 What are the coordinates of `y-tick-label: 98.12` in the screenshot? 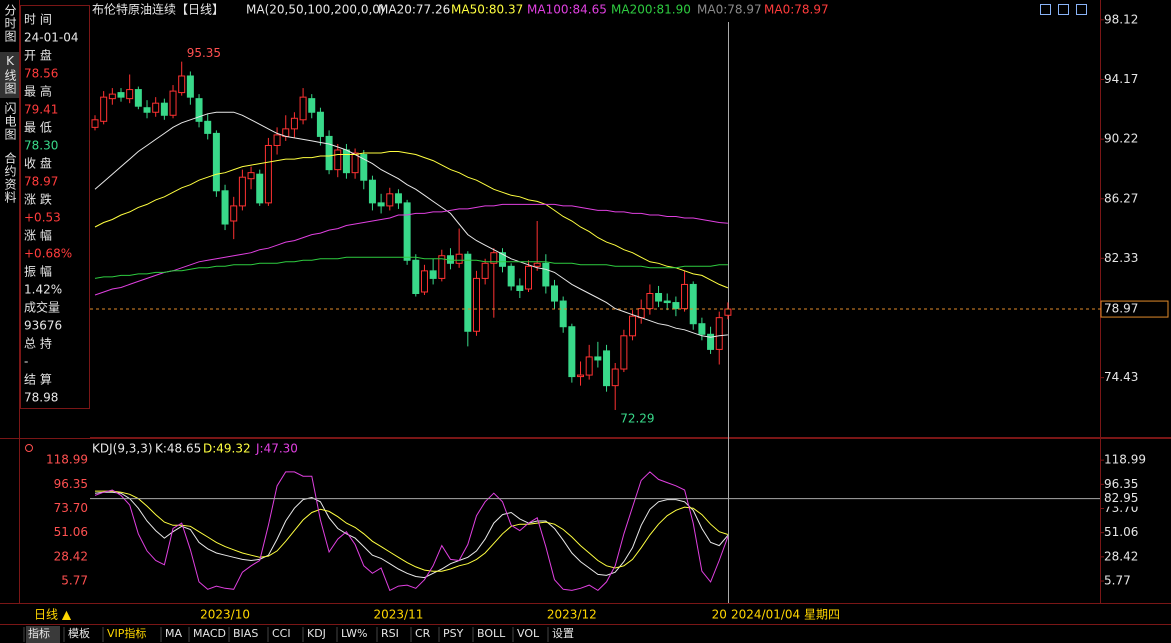 It's located at (1121, 19).